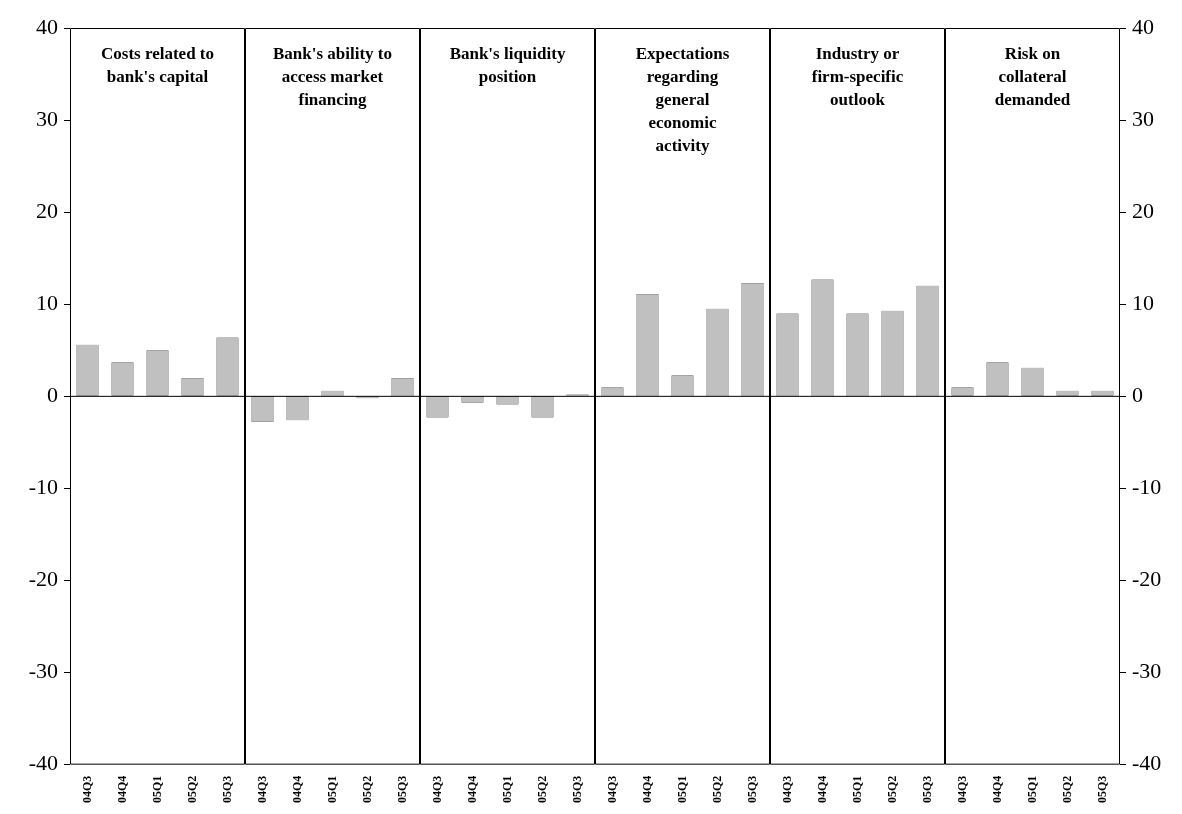 This screenshot has width=1182, height=814. I want to click on y2-tick-label: 0, so click(1137, 395).